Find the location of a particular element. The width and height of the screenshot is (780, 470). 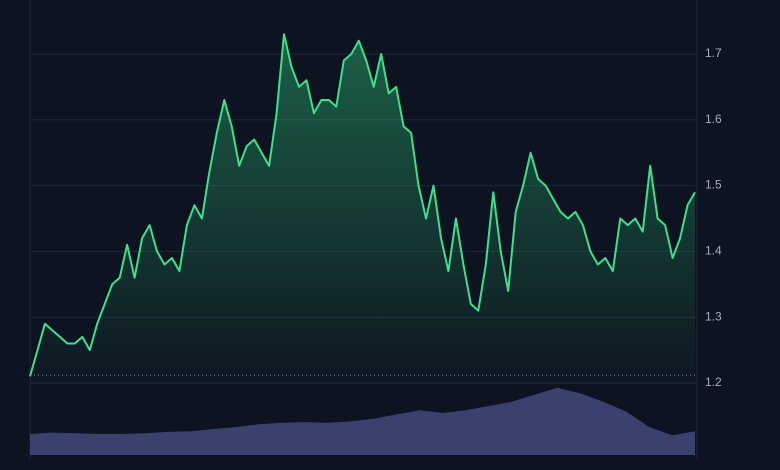

y-tick-label: 1.5 is located at coordinates (713, 185).